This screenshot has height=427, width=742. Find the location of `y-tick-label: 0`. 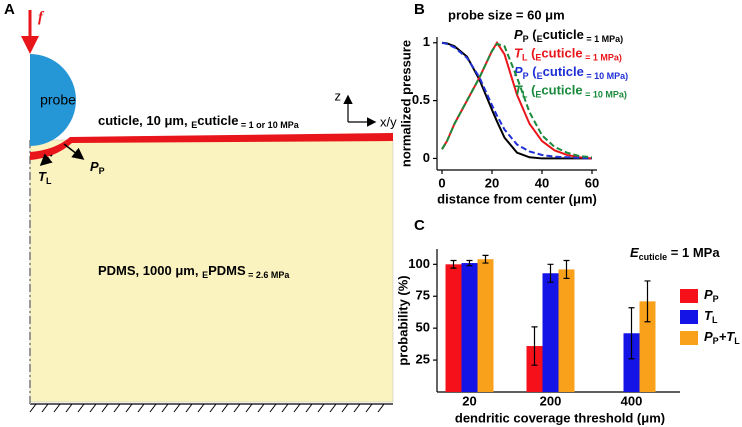

y-tick-label: 0 is located at coordinates (426, 157).